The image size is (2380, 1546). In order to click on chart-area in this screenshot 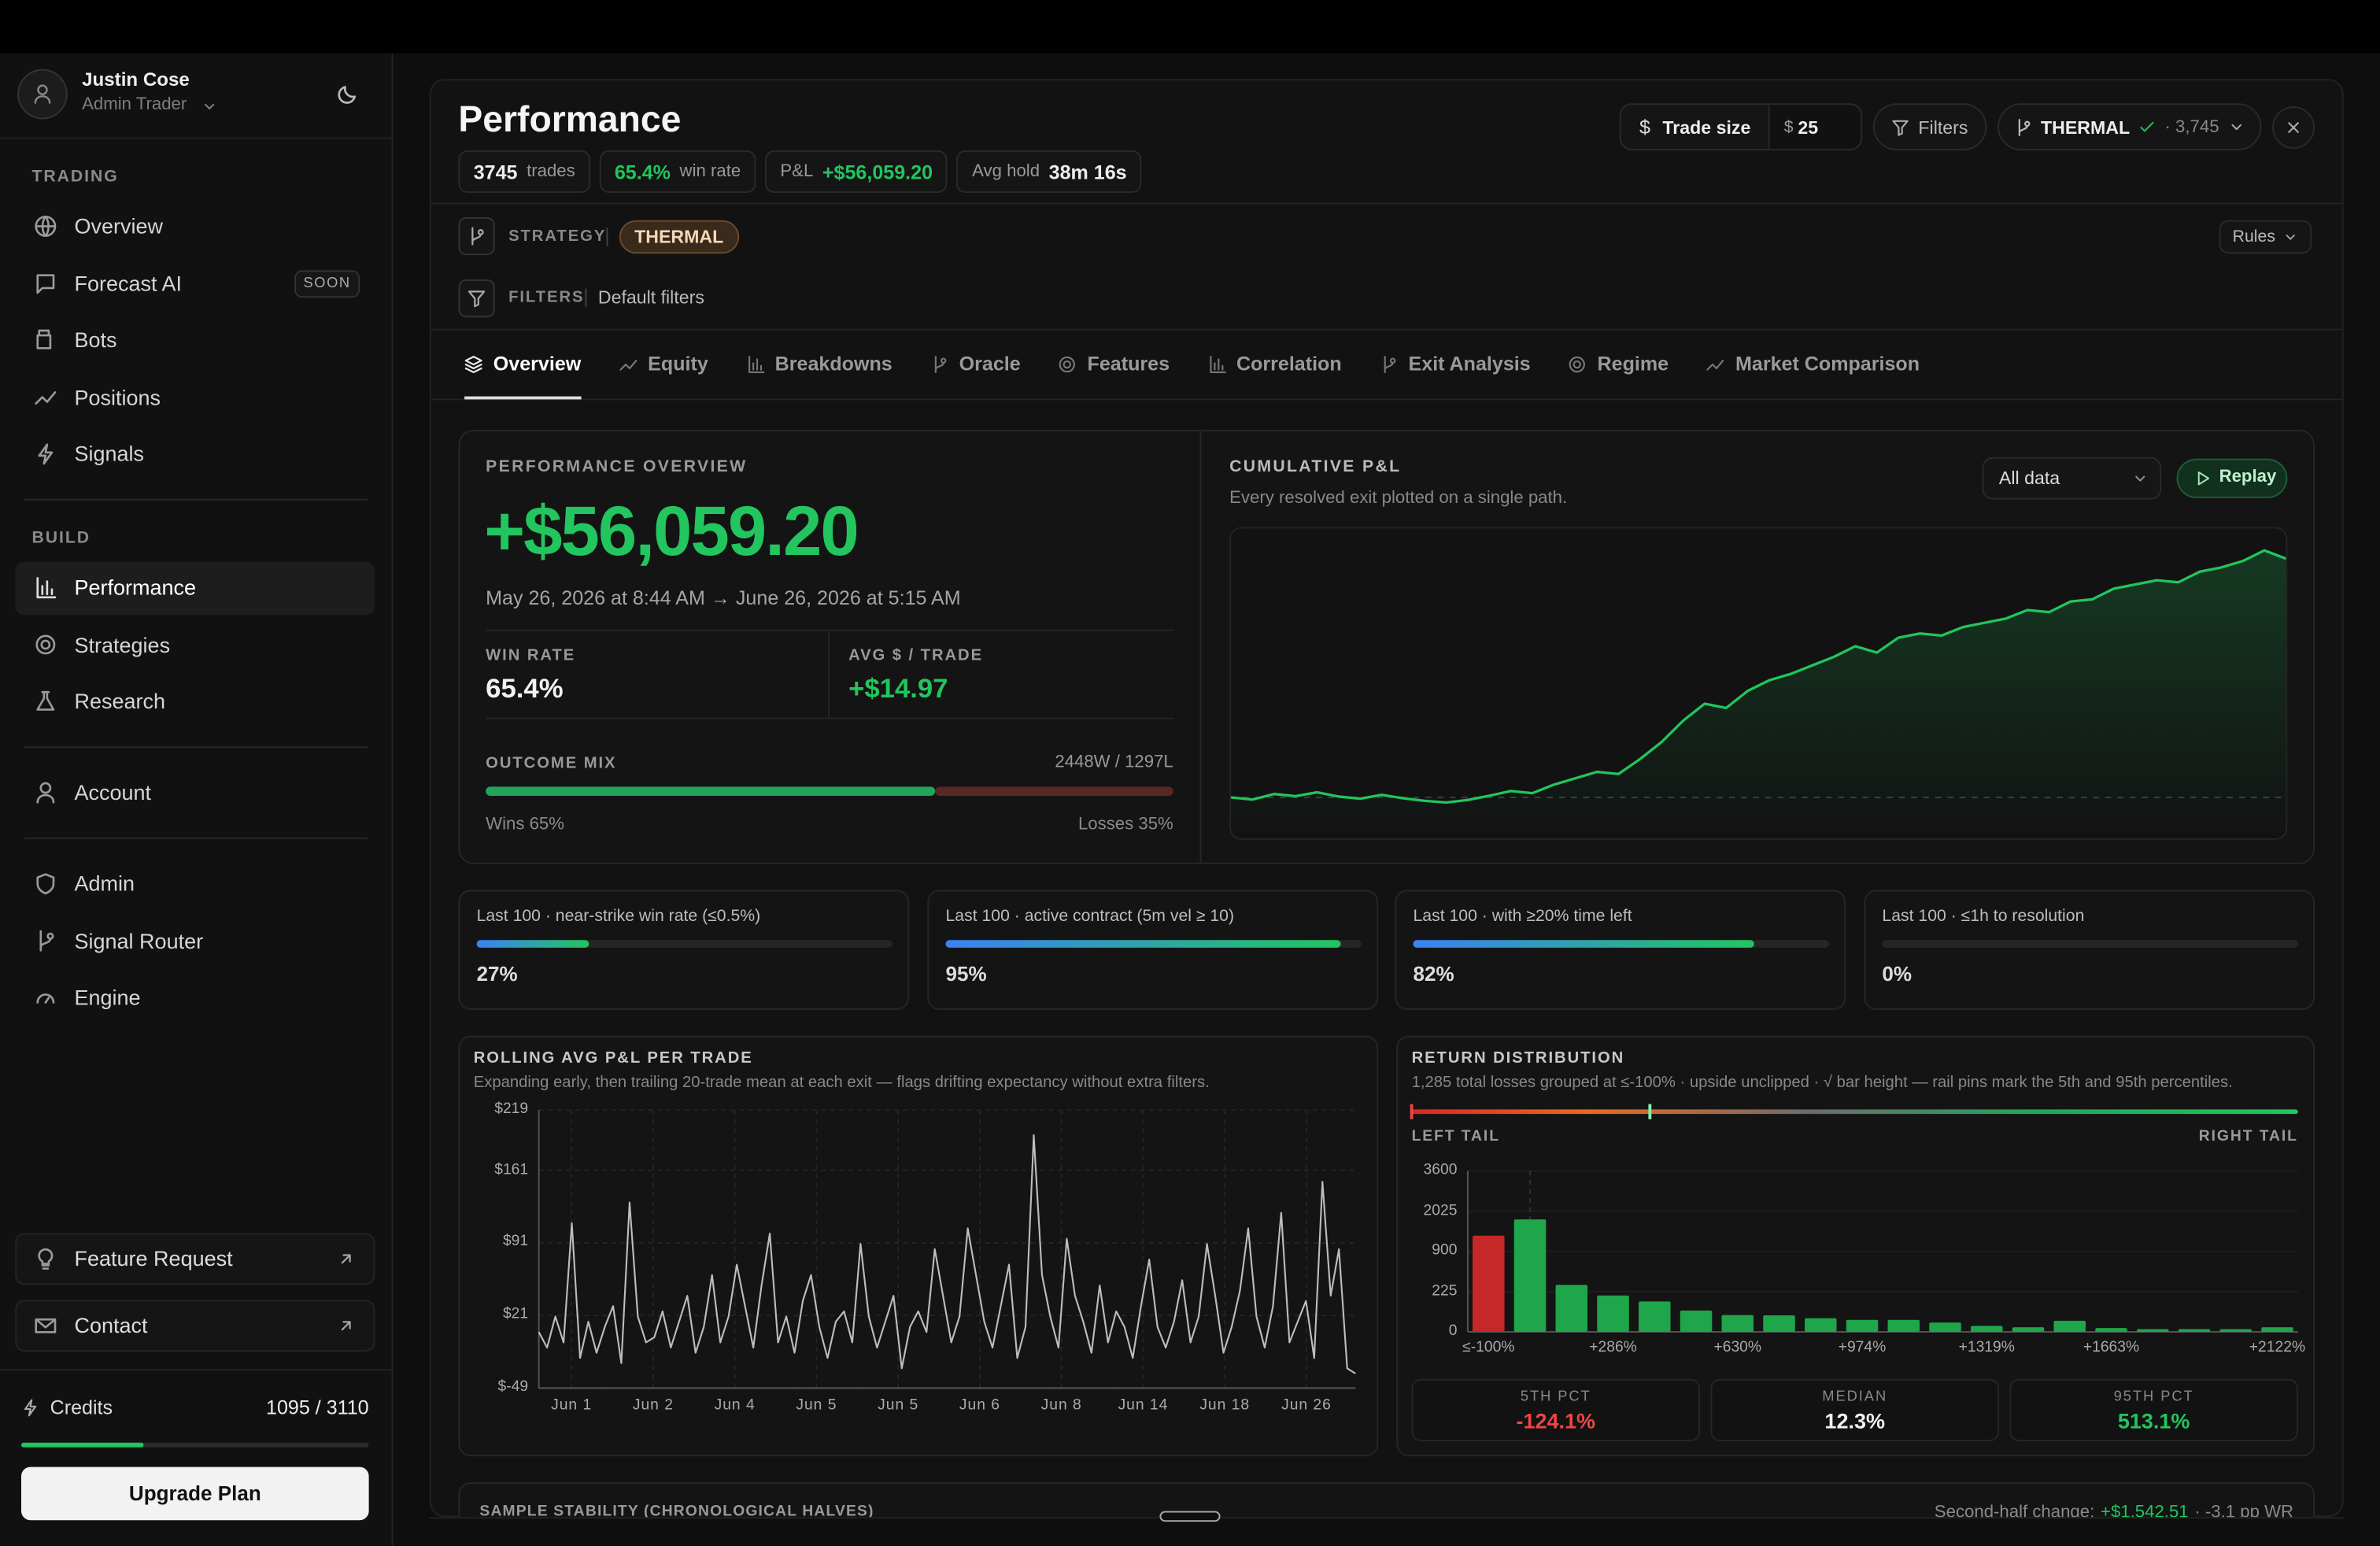, I will do `click(1758, 684)`.